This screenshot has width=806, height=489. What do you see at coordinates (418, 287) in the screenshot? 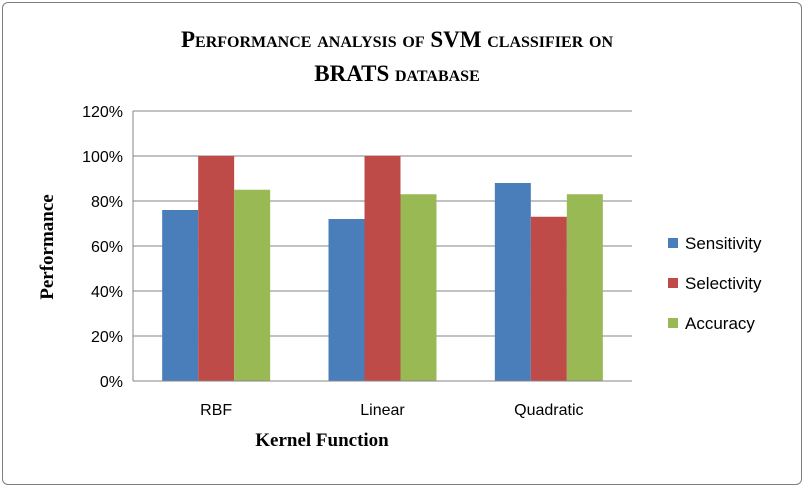
I see `bar-accuracy-linear` at bounding box center [418, 287].